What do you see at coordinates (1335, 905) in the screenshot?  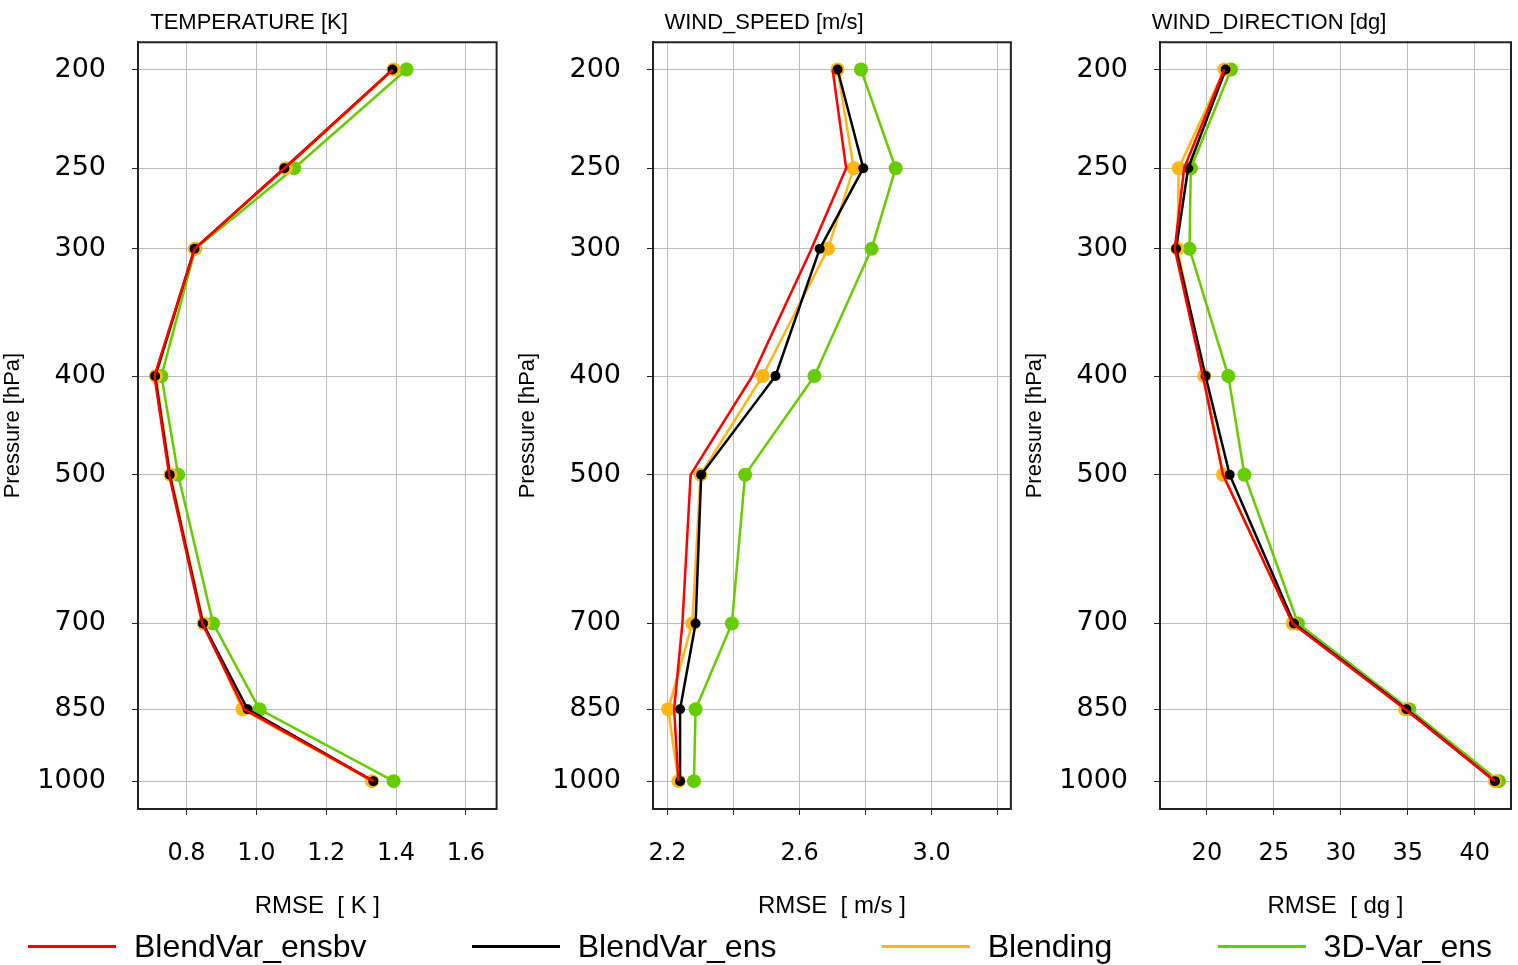 I see `x-axis-title: RMSE [ dg ]` at bounding box center [1335, 905].